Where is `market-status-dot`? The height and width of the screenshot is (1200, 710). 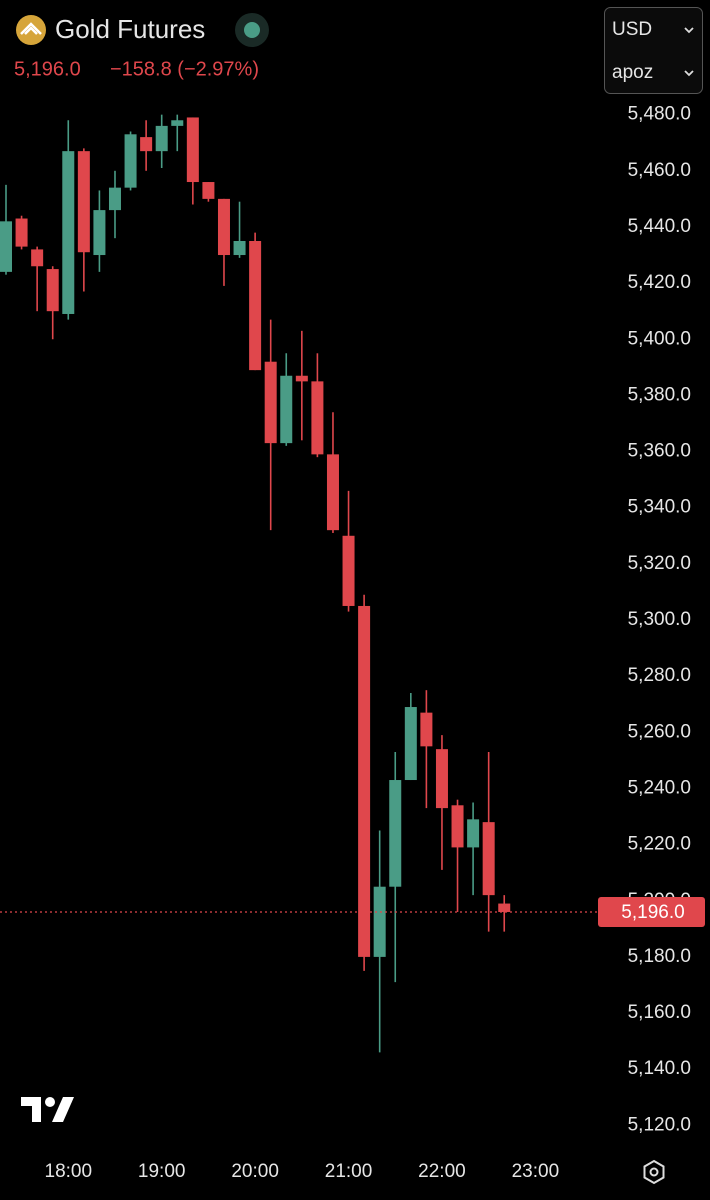 market-status-dot is located at coordinates (252, 30).